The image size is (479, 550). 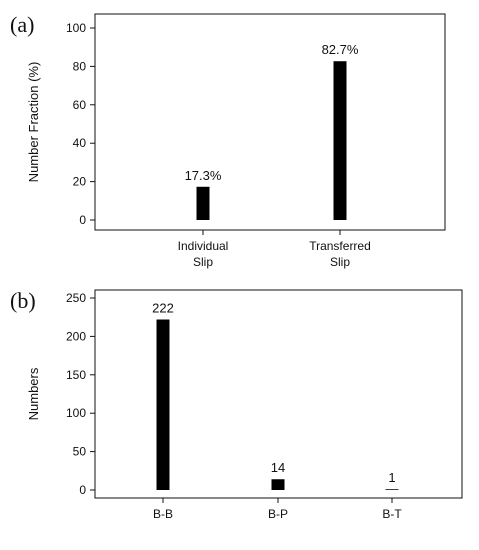 I want to click on panel-b-x-tick-label: B-B, so click(x=163, y=514).